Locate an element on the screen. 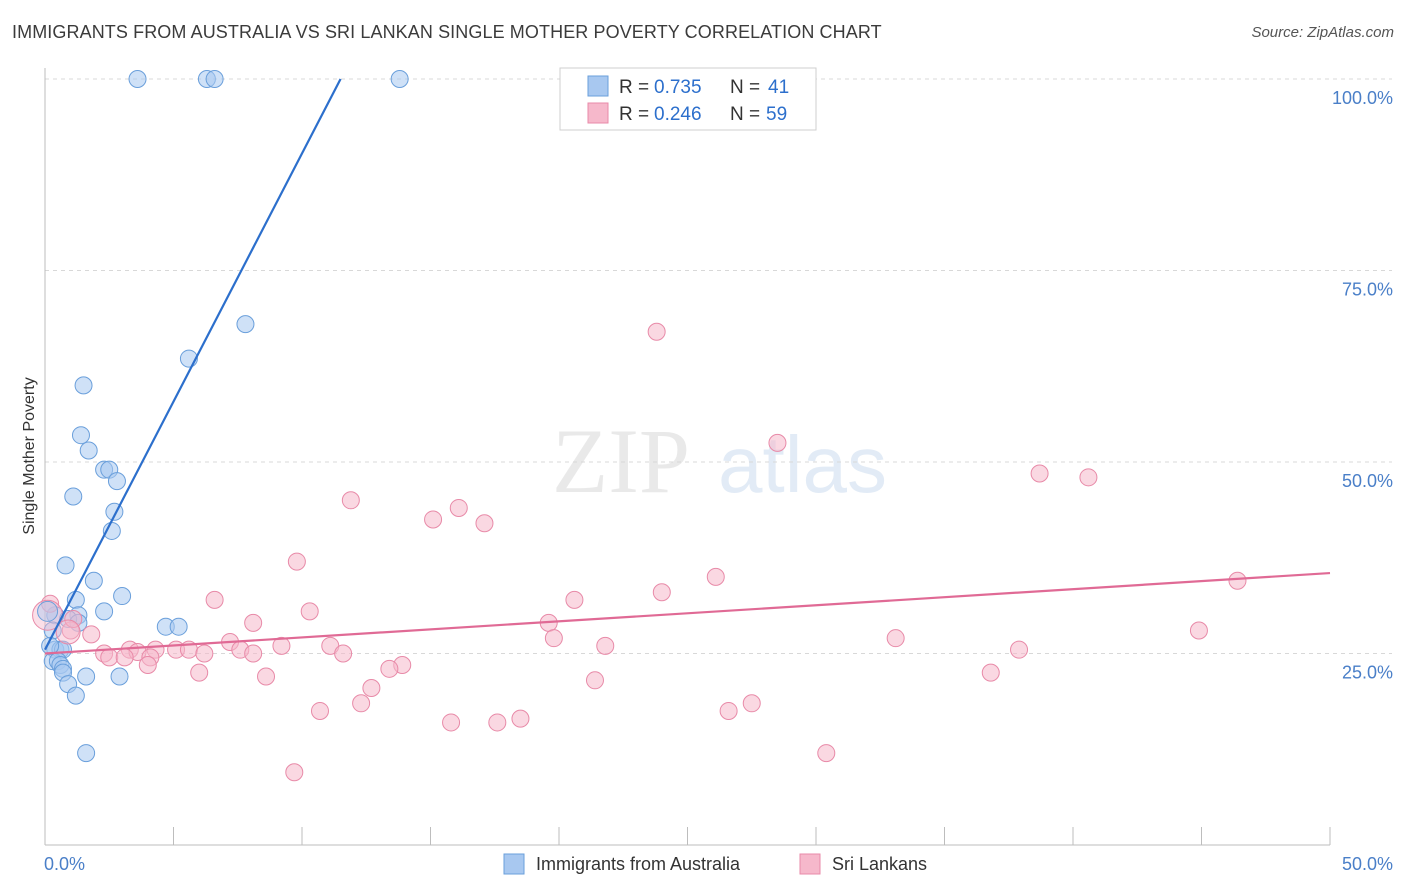  legend-n-label-blue: N = is located at coordinates (747, 87).